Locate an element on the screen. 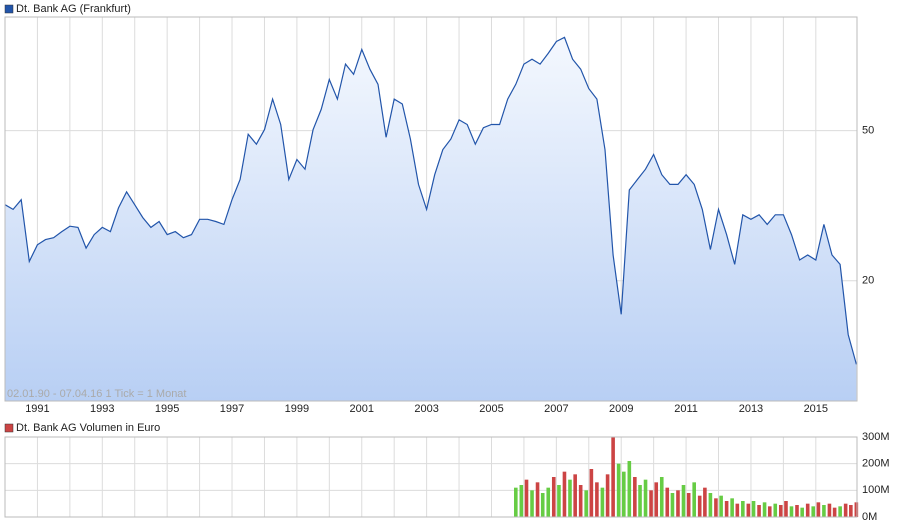 This screenshot has width=900, height=526. y-tick-label: 20 is located at coordinates (868, 281).